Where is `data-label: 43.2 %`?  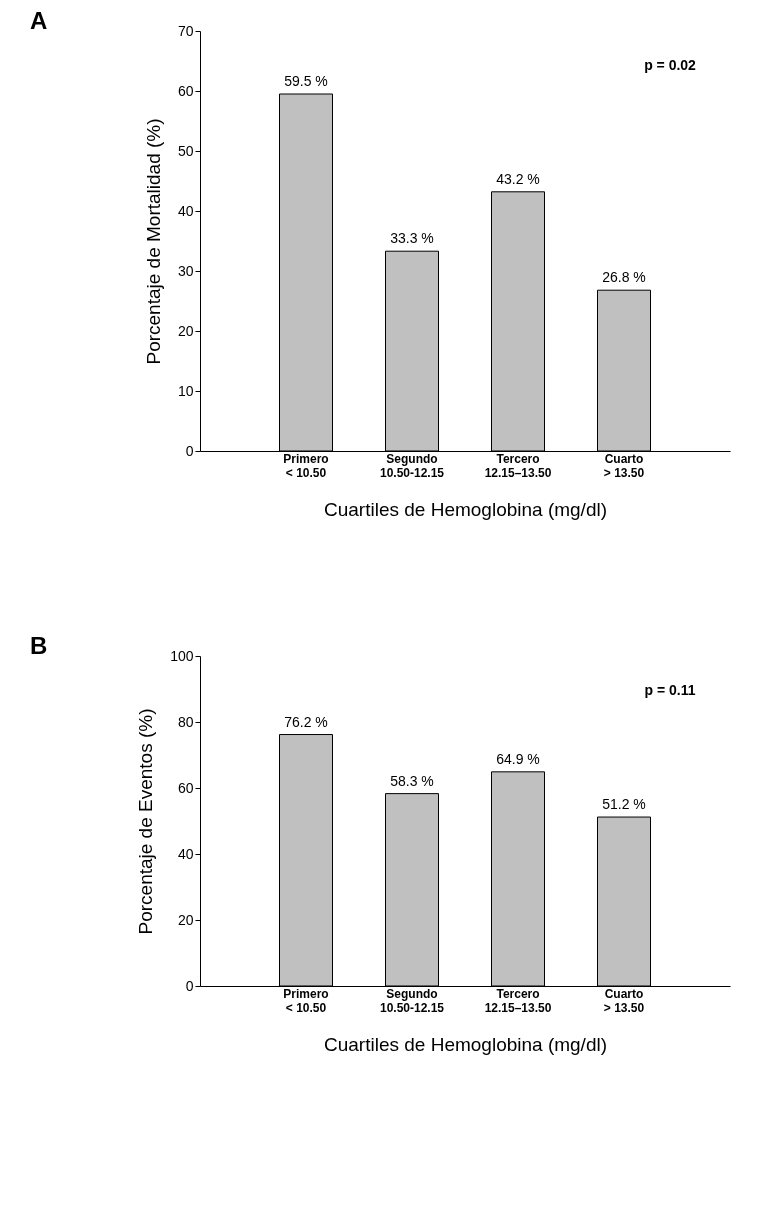 data-label: 43.2 % is located at coordinates (518, 178).